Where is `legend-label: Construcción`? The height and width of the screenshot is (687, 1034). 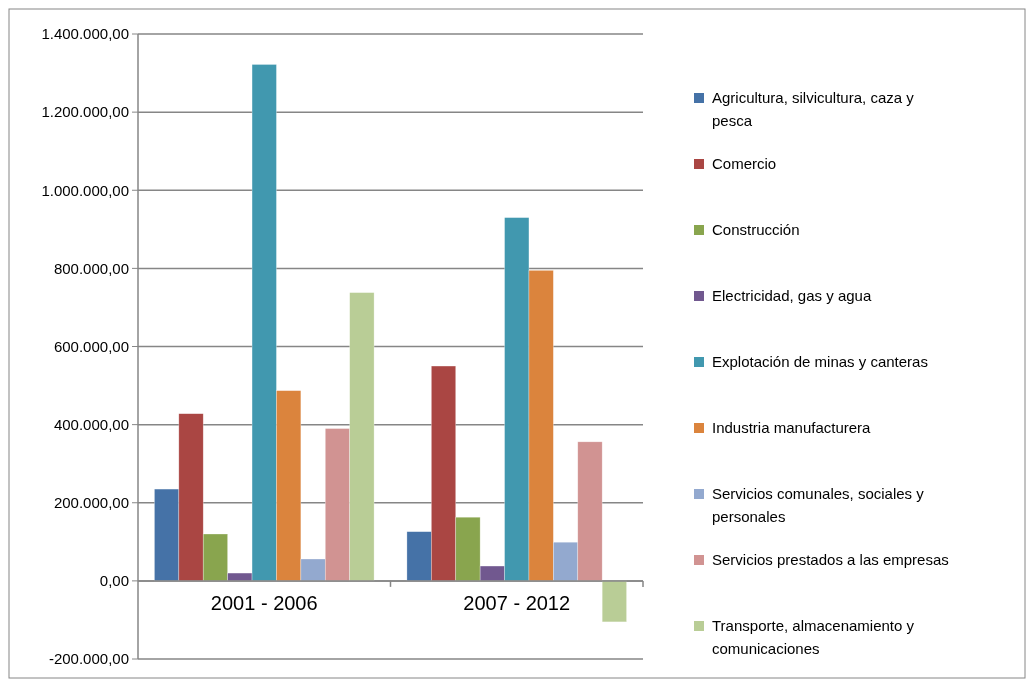 legend-label: Construcción is located at coordinates (756, 230).